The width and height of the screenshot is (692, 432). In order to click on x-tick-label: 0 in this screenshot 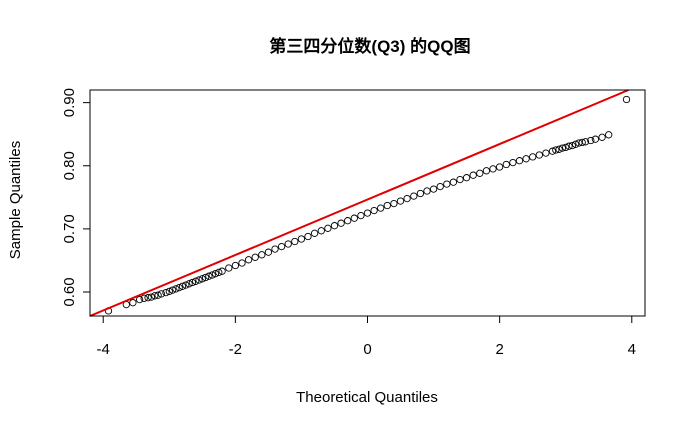, I will do `click(367, 349)`.